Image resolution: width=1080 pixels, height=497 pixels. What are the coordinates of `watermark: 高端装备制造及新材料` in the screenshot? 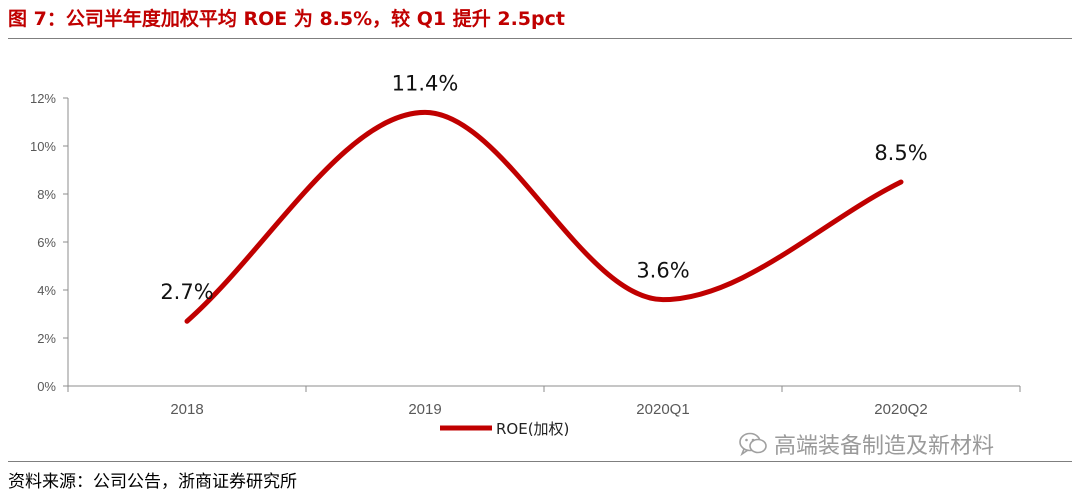 It's located at (866, 444).